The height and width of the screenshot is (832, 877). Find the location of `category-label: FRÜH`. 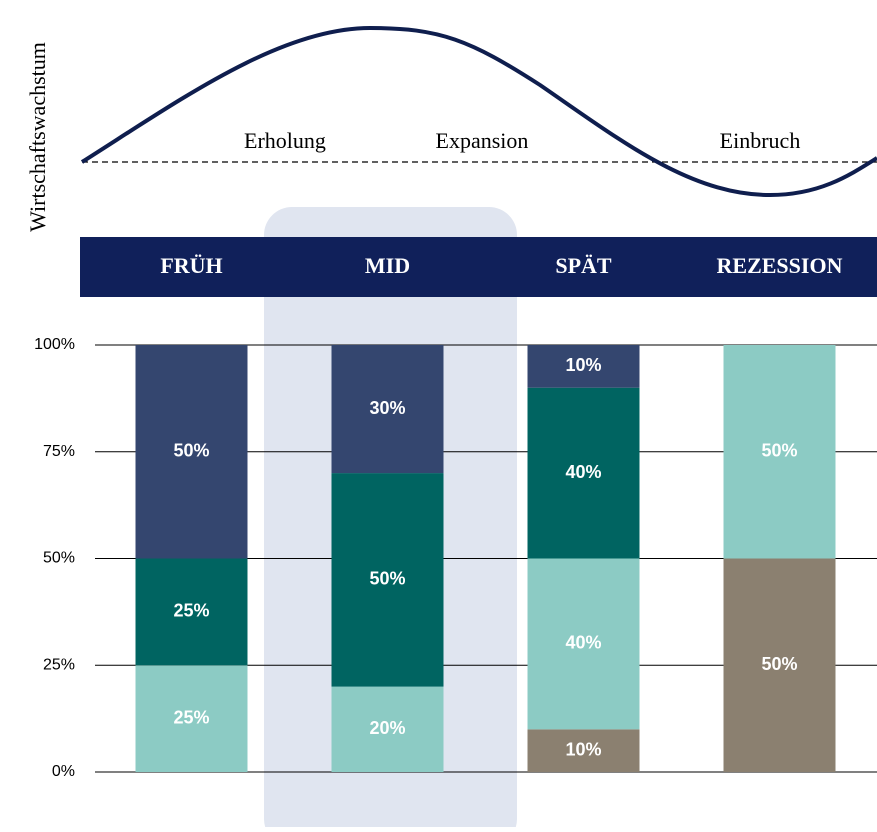

category-label: FRÜH is located at coordinates (191, 265).